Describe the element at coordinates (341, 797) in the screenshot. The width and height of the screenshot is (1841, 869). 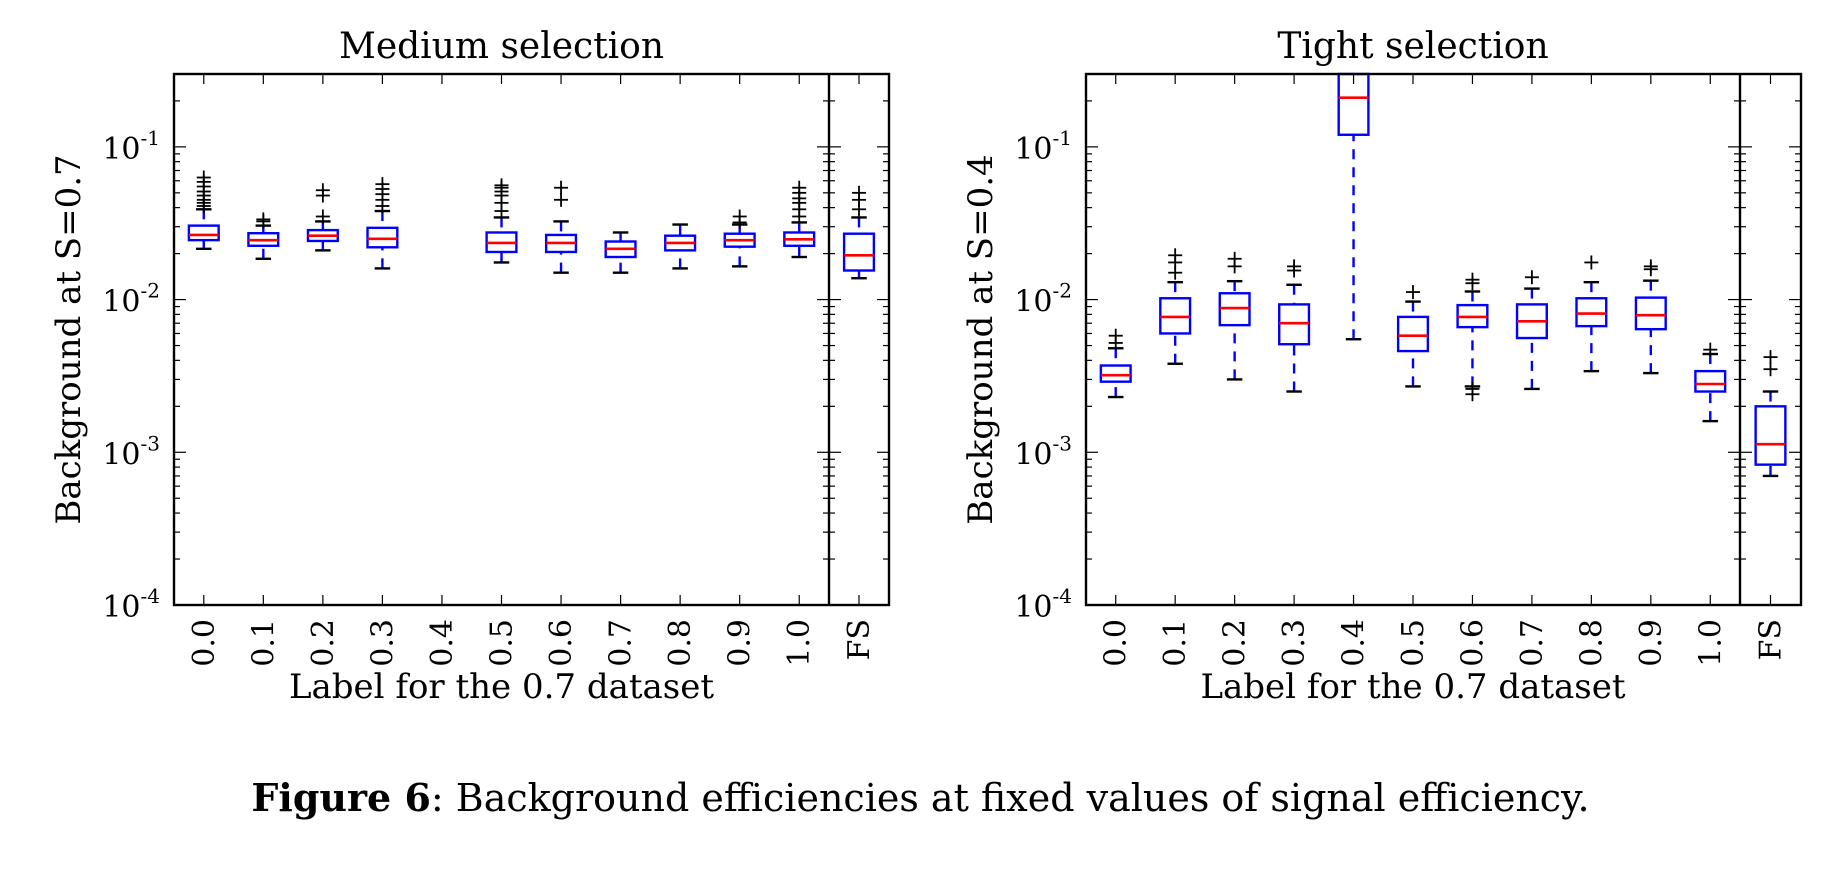
I see `caption-label: Figure 6` at that location.